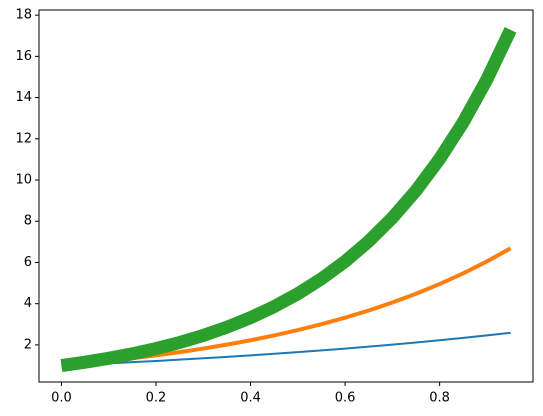 The height and width of the screenshot is (416, 543). What do you see at coordinates (61, 398) in the screenshot?
I see `x-tick-label: 0.0` at bounding box center [61, 398].